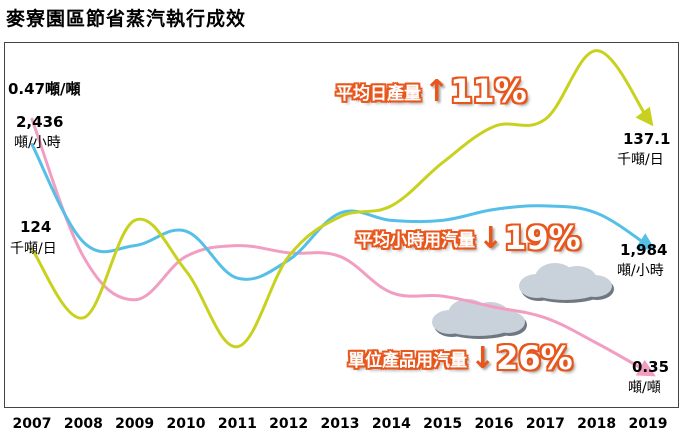 The width and height of the screenshot is (685, 444). Describe the element at coordinates (237, 424) in the screenshot. I see `x-tick-label: 2011` at that location.